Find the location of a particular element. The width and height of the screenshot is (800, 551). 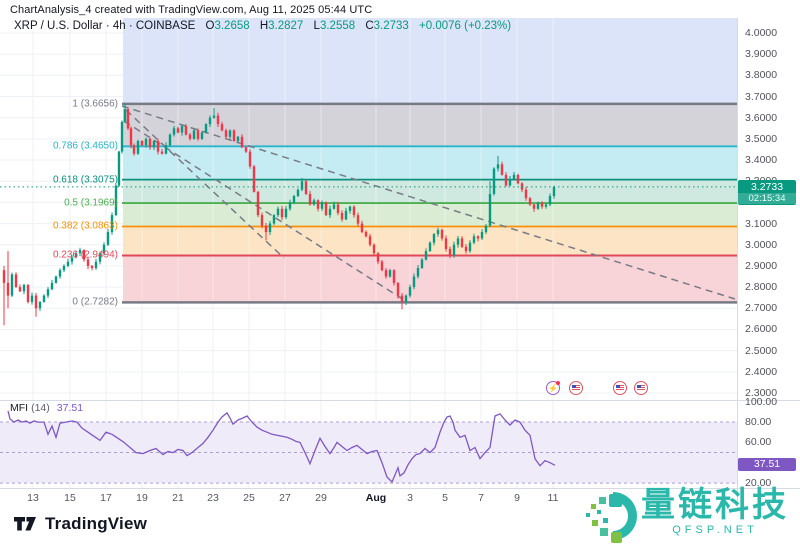

open-label: O is located at coordinates (210, 26).